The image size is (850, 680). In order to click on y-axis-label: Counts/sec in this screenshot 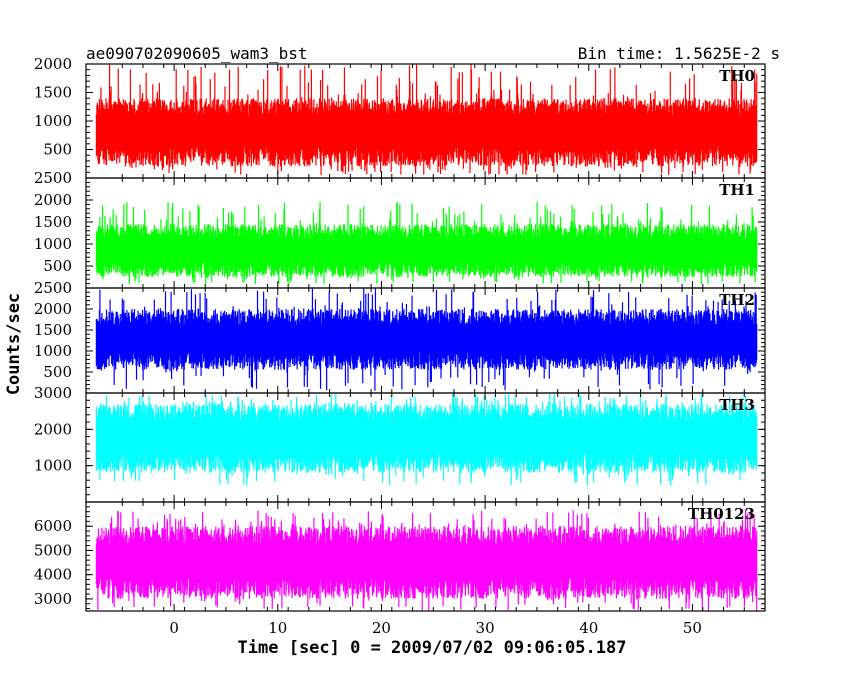, I will do `click(14, 344)`.